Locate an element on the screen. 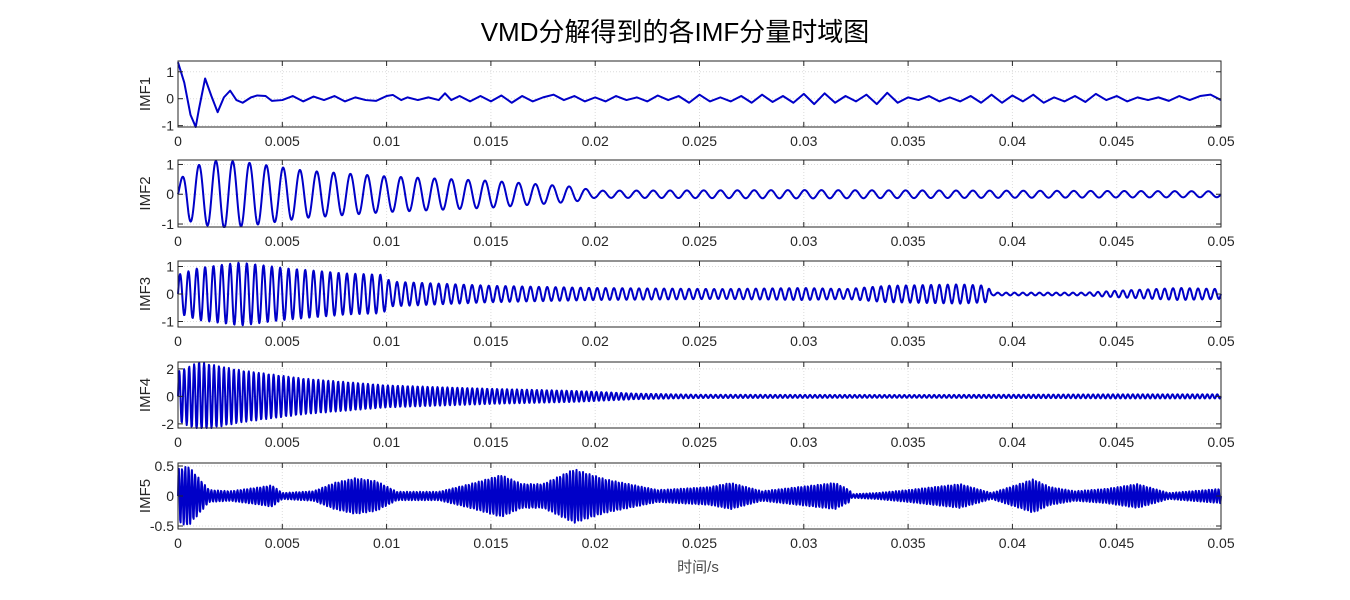 The image size is (1350, 600). y-tick-label: 2 is located at coordinates (170, 369).